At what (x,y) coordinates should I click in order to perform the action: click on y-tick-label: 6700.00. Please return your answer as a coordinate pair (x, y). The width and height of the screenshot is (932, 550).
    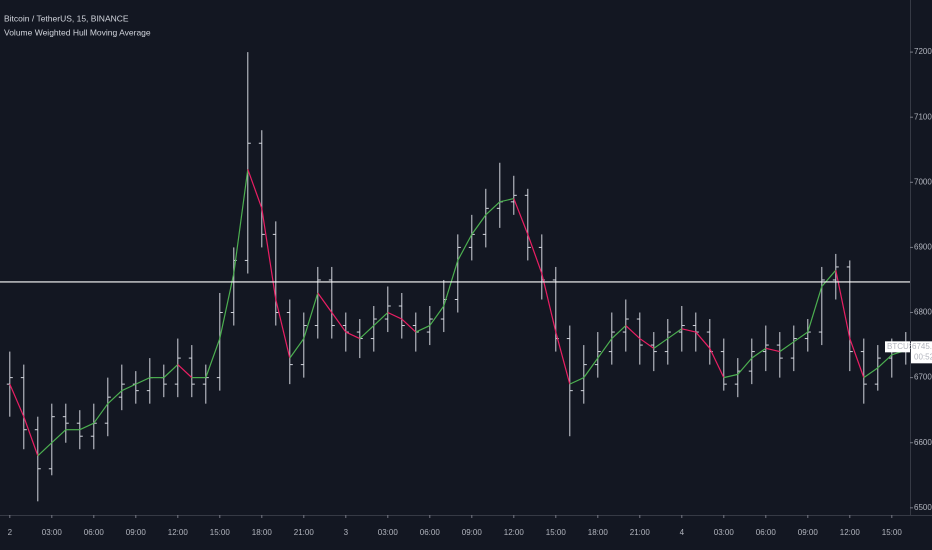
    Looking at the image, I should click on (923, 377).